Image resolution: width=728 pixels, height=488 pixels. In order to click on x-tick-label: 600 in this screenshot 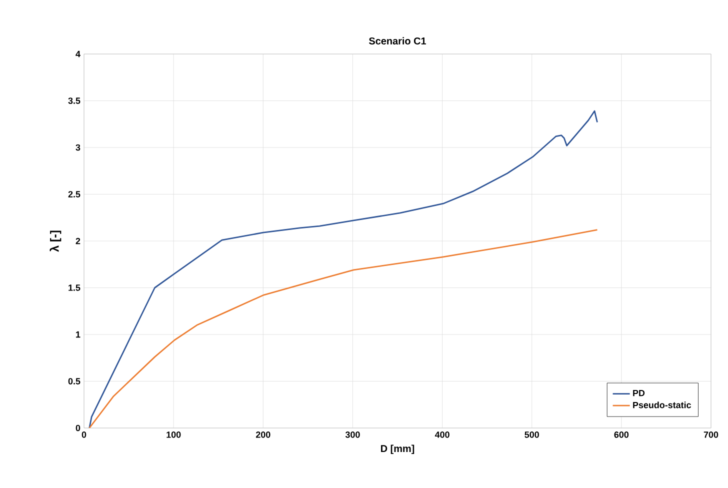, I will do `click(621, 435)`.